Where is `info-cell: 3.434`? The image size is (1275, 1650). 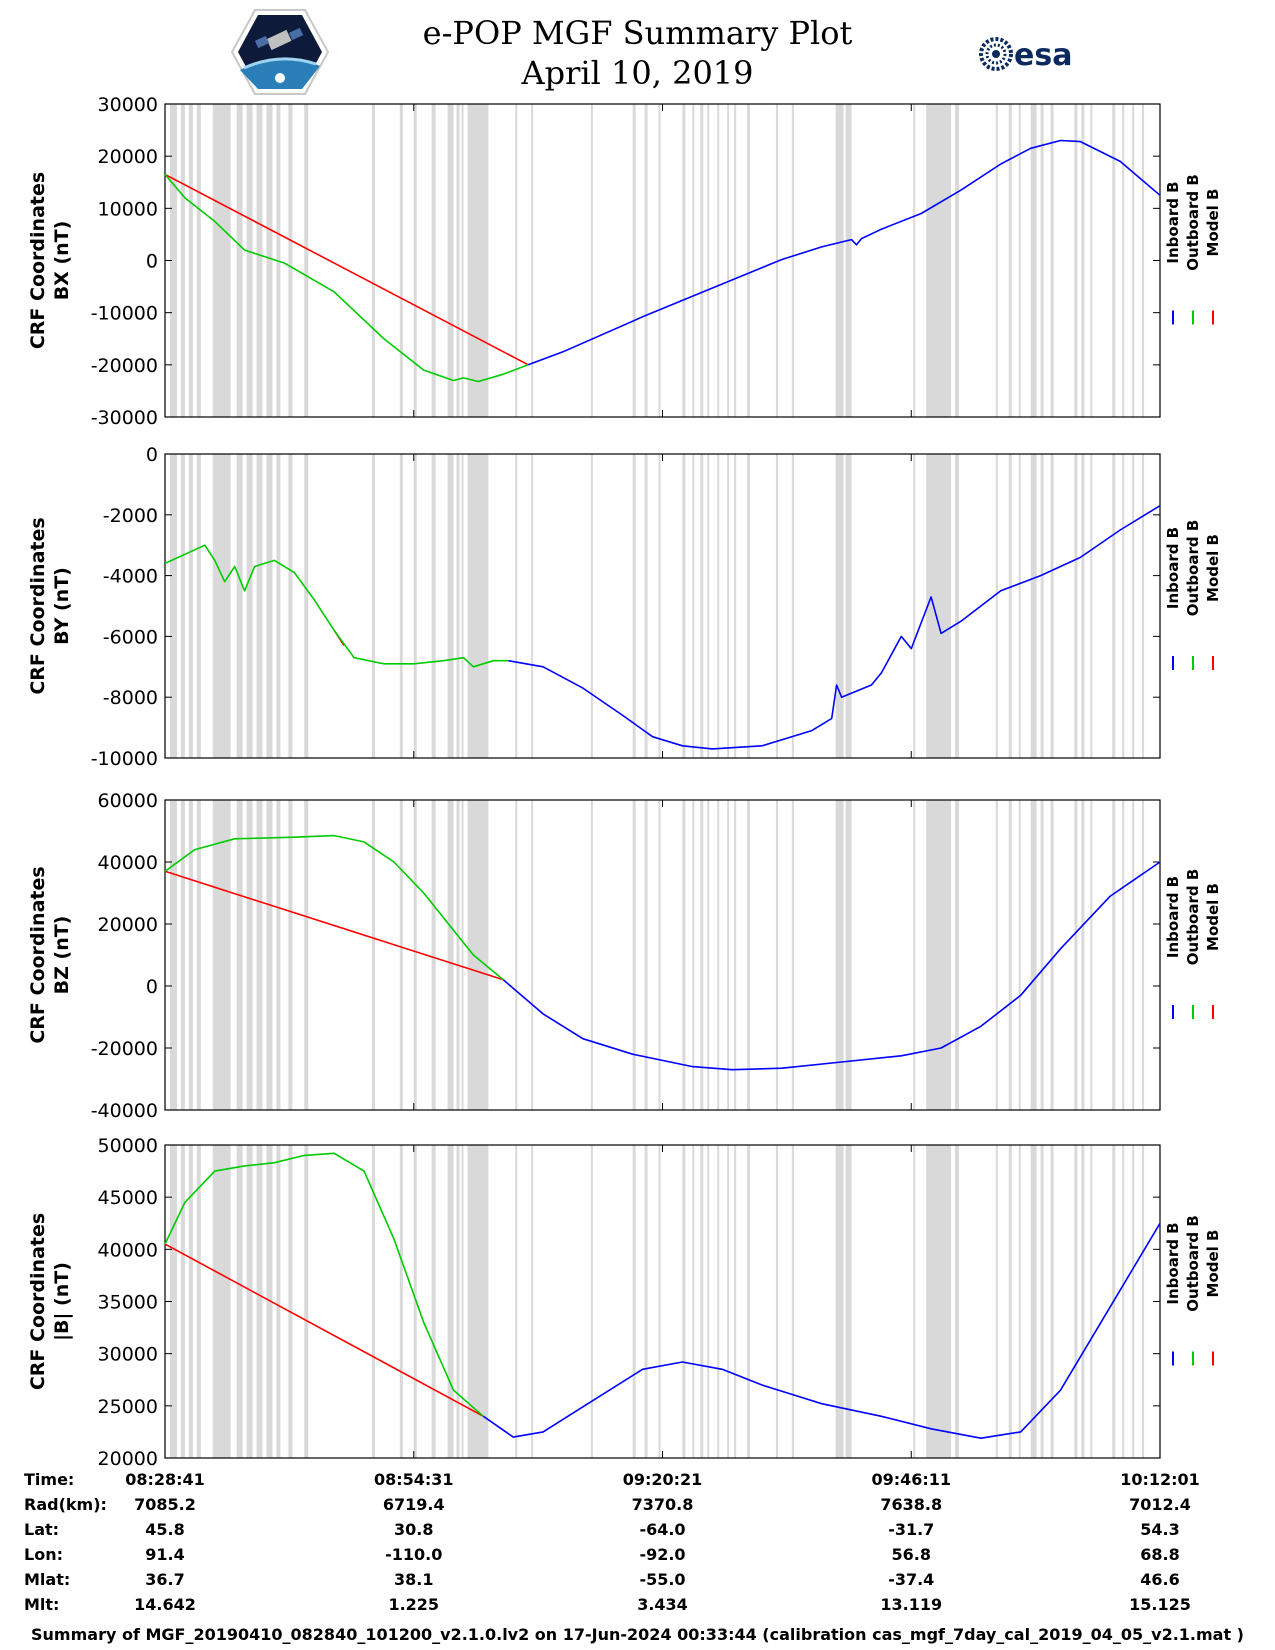 info-cell: 3.434 is located at coordinates (662, 1604).